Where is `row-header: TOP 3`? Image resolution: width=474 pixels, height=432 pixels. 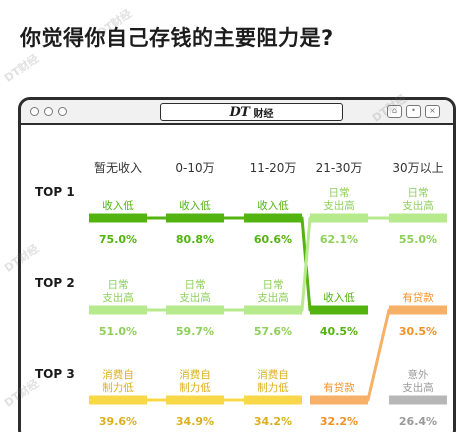
row-header: TOP 3 is located at coordinates (55, 374).